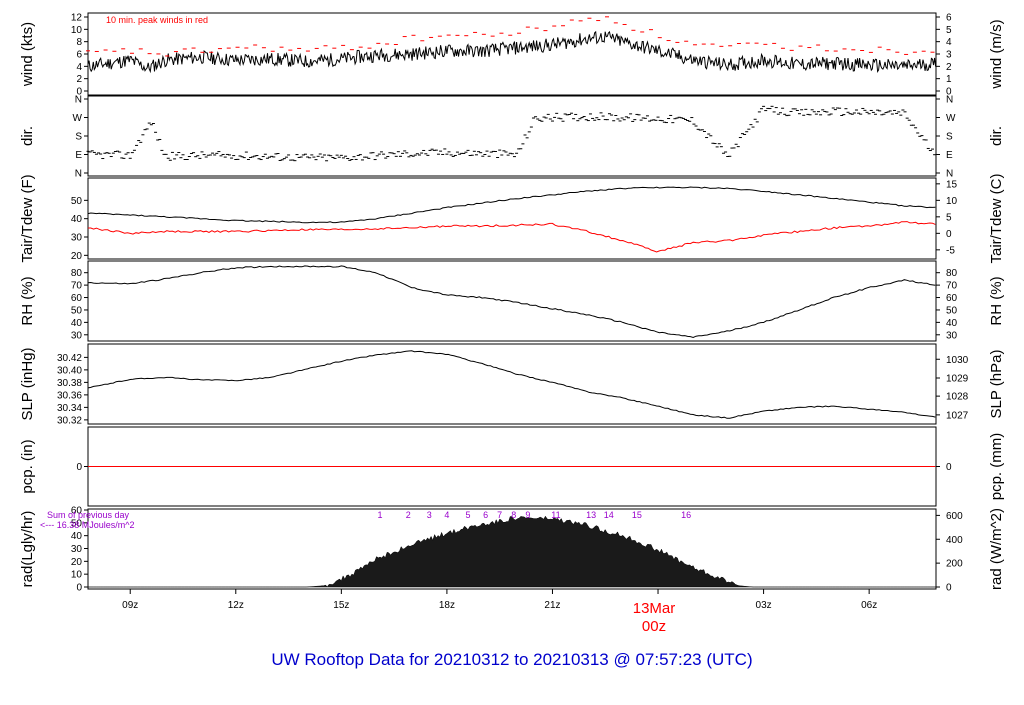 Image resolution: width=1024 pixels, height=705 pixels. What do you see at coordinates (609, 515) in the screenshot?
I see `solar-hour-marker: 14` at bounding box center [609, 515].